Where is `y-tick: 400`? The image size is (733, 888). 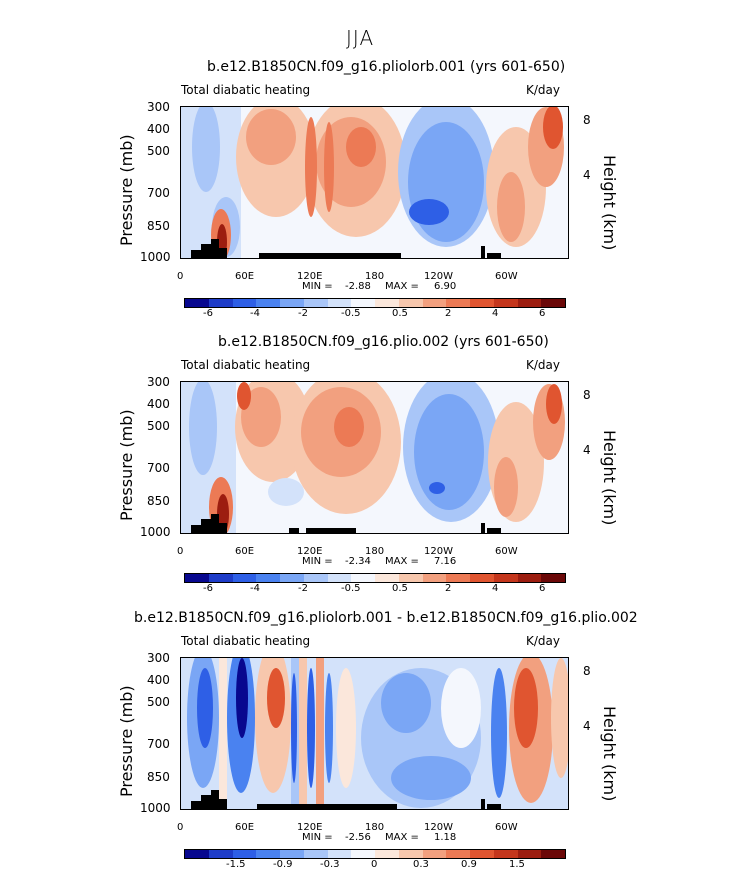
y-tick: 400 is located at coordinates (158, 404).